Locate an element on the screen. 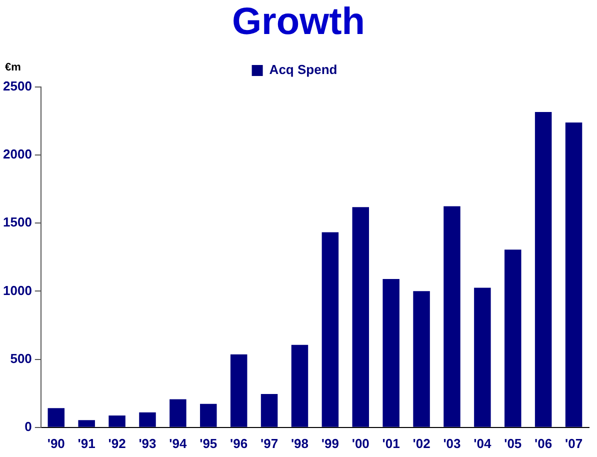 Image resolution: width=597 pixels, height=457 pixels. x-tick-label: '93 is located at coordinates (147, 443).